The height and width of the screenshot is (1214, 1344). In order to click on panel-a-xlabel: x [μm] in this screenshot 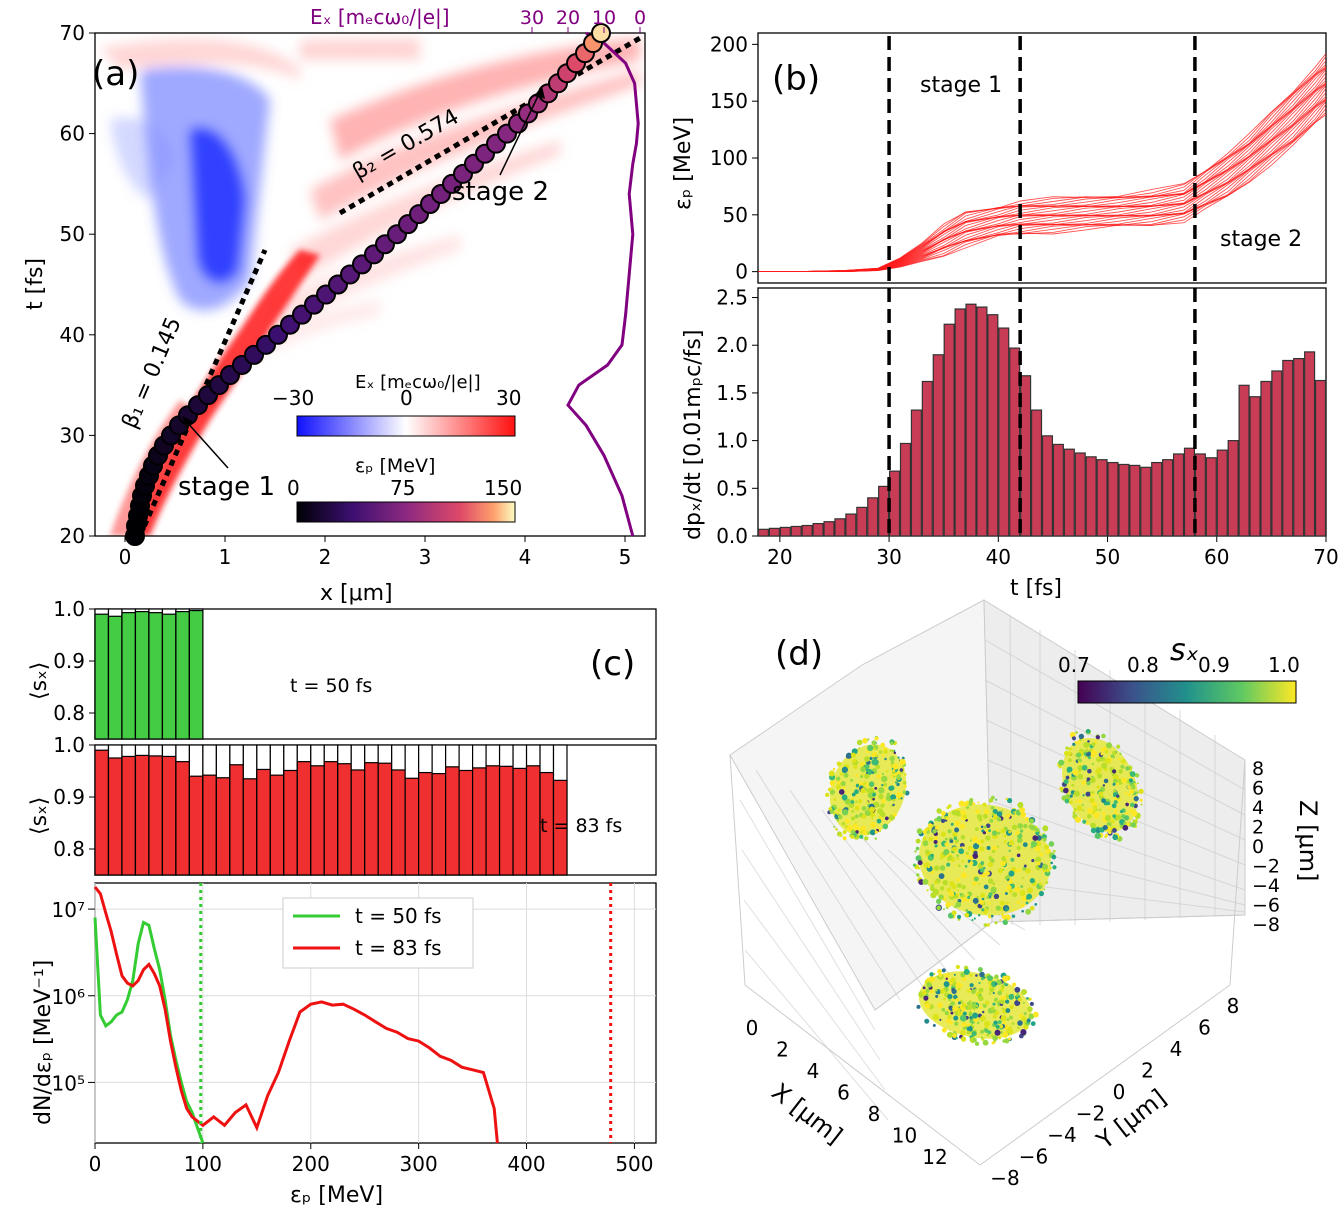, I will do `click(356, 593)`.